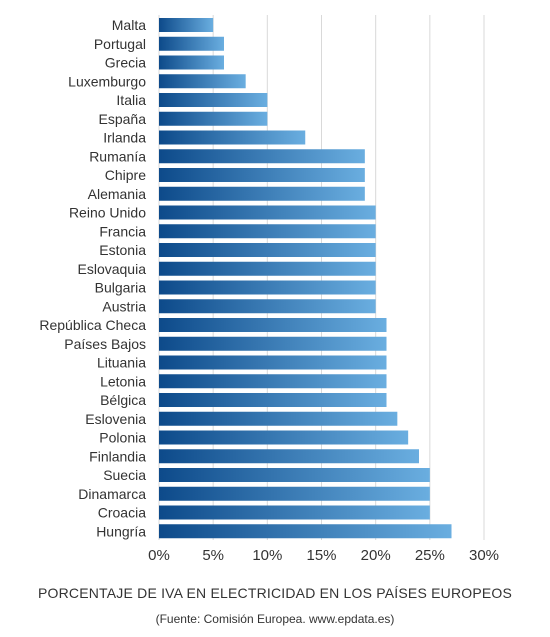 The width and height of the screenshot is (550, 637). Describe the element at coordinates (376, 555) in the screenshot. I see `x-tick-label: 20%` at that location.